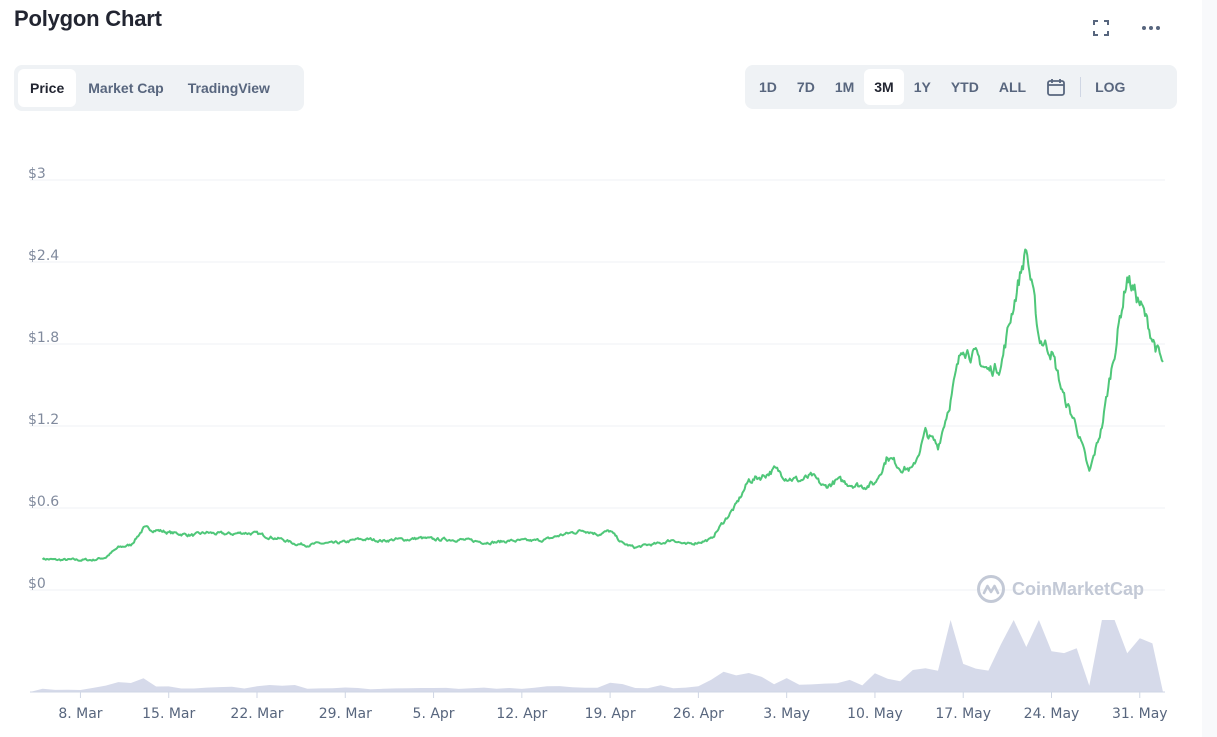 This screenshot has width=1217, height=737. What do you see at coordinates (168, 714) in the screenshot?
I see `x-tick-label: 15. Mar` at bounding box center [168, 714].